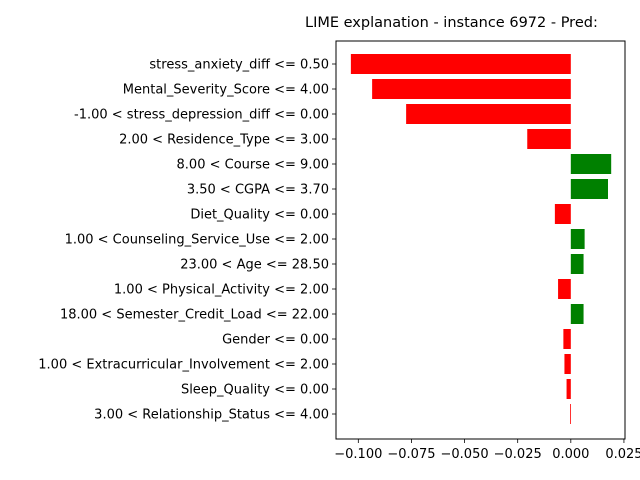  What do you see at coordinates (358, 454) in the screenshot?
I see `x-tick-label: −0.100` at bounding box center [358, 454].